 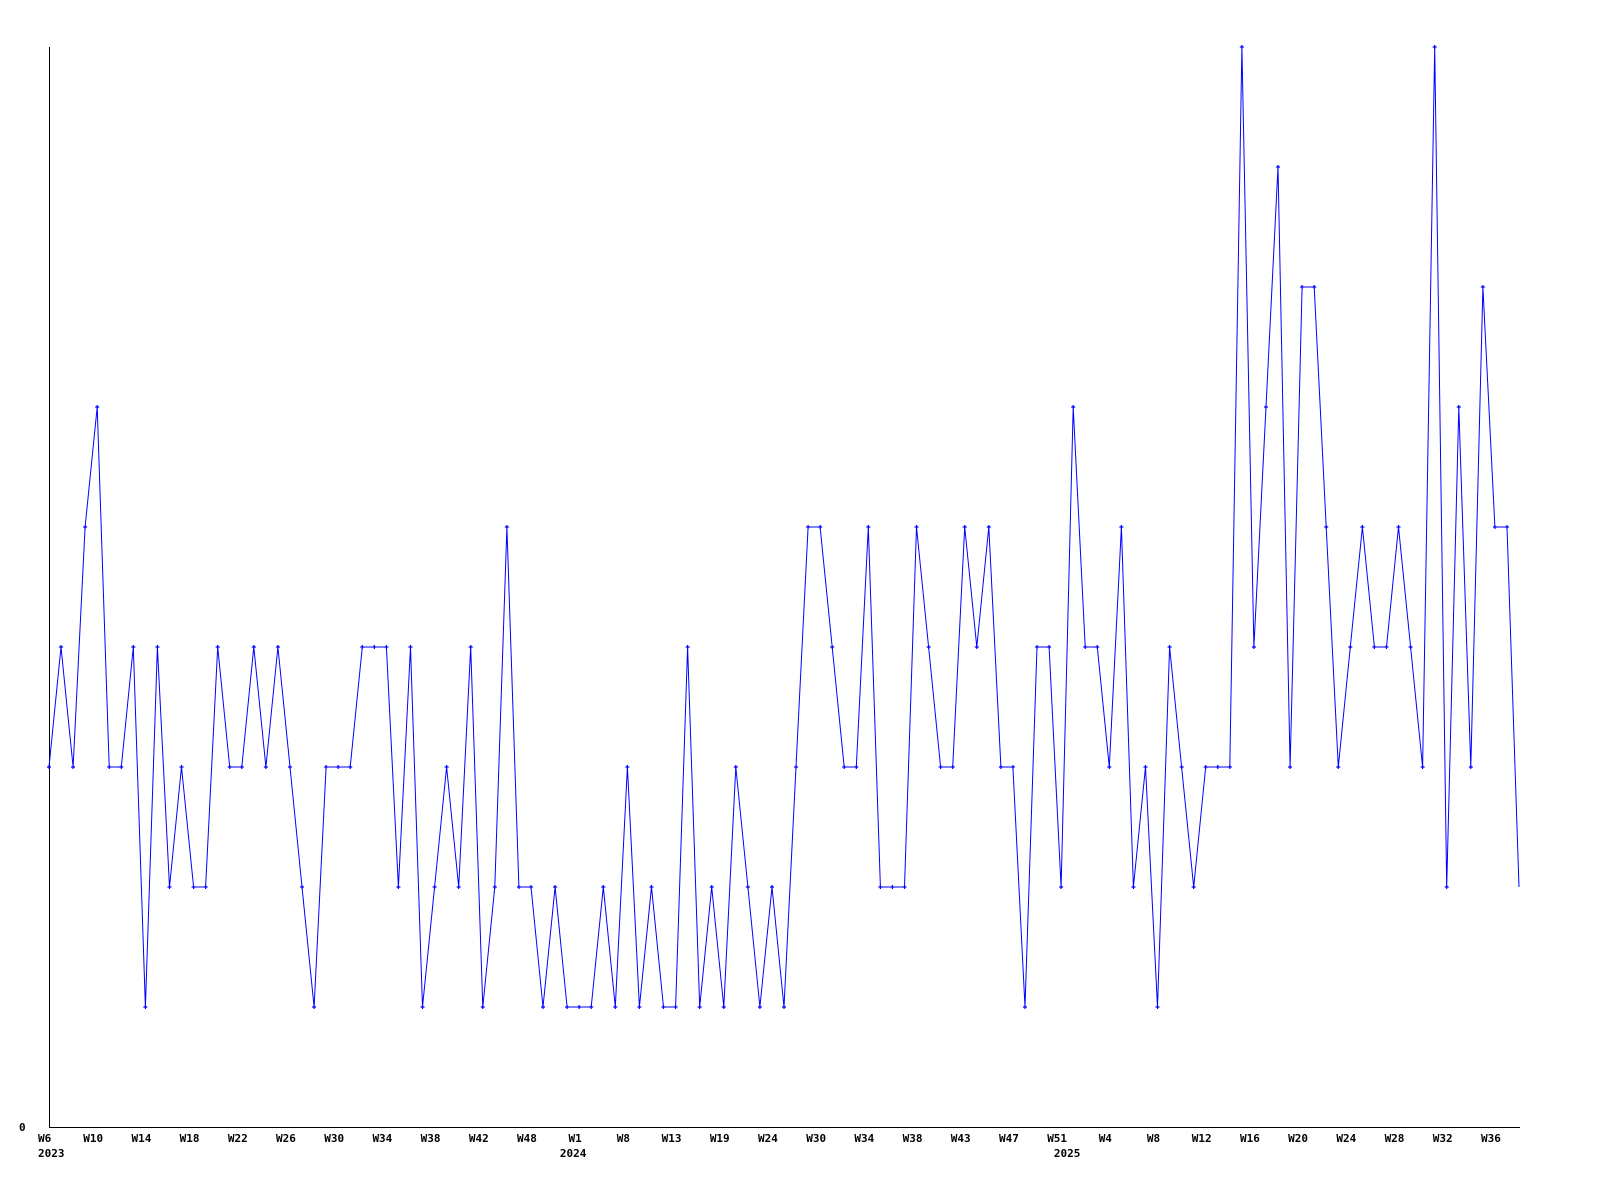 What do you see at coordinates (1009, 1138) in the screenshot?
I see `x-tick-label: W47` at bounding box center [1009, 1138].